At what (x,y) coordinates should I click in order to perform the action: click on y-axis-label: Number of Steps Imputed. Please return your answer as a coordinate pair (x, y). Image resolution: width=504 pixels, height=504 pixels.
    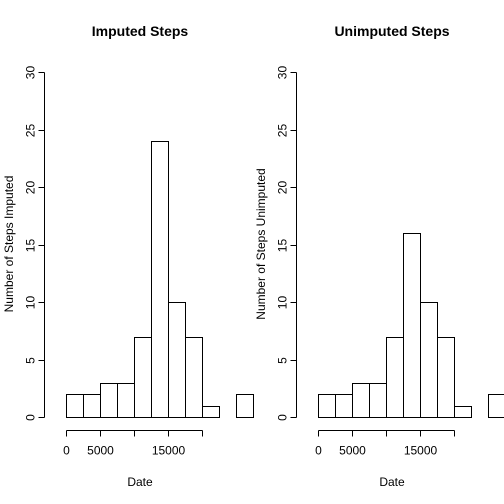
    Looking at the image, I should click on (9, 244).